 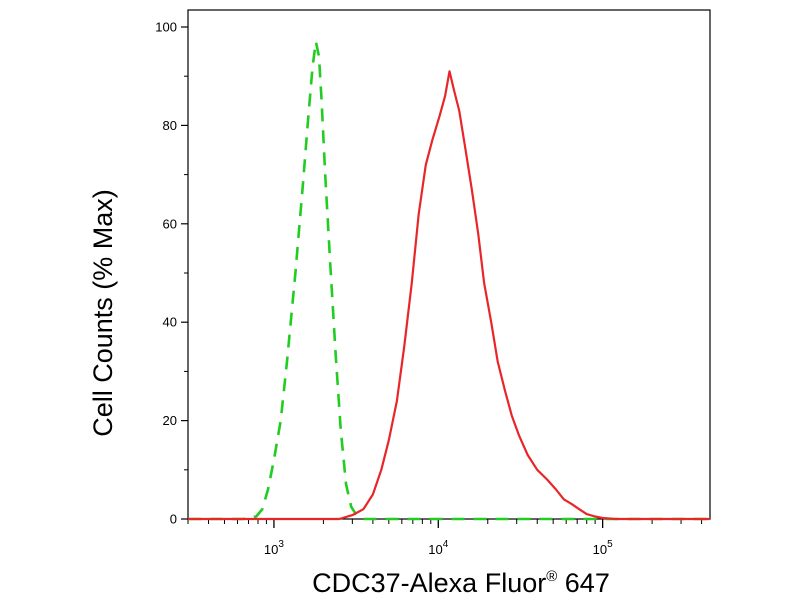 What do you see at coordinates (274, 548) in the screenshot?
I see `x-tick-label: 10³` at bounding box center [274, 548].